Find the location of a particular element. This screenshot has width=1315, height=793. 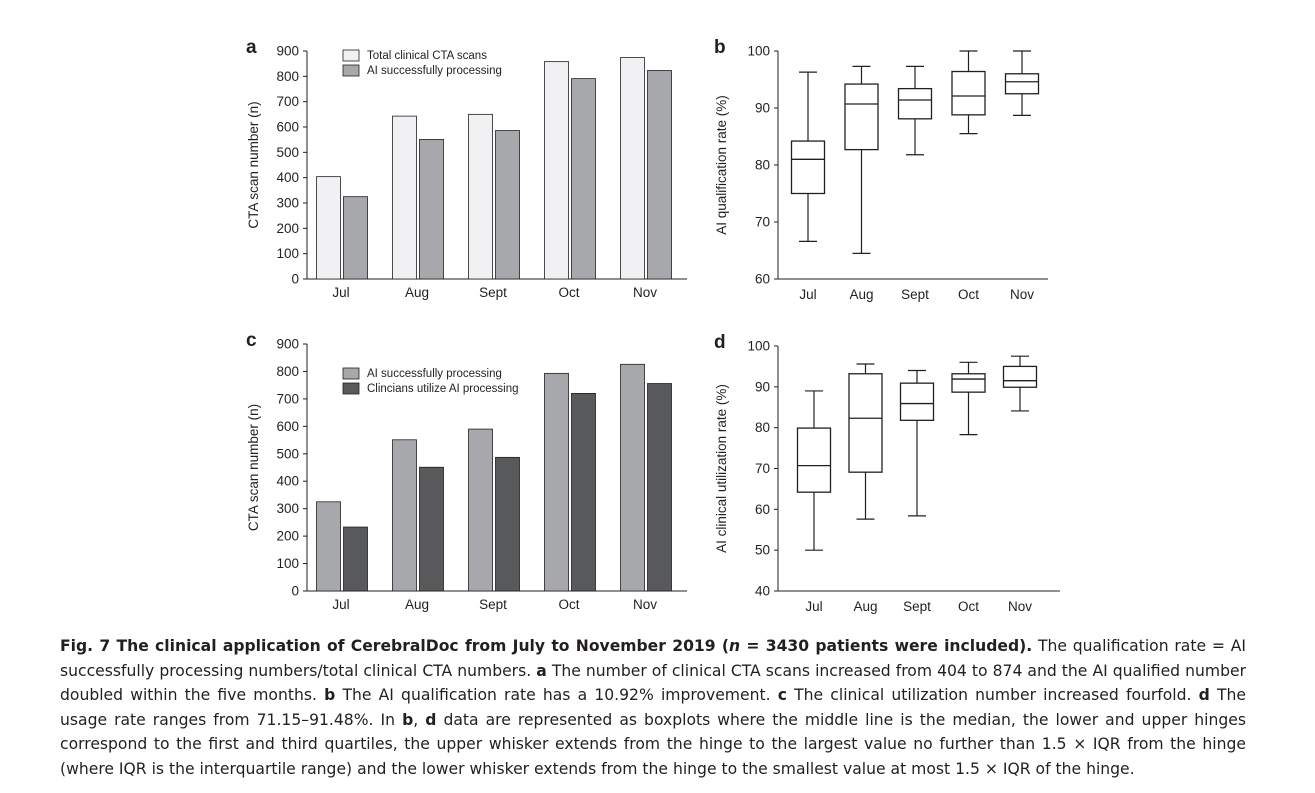

bar-a-oct-s1 is located at coordinates (556, 170).